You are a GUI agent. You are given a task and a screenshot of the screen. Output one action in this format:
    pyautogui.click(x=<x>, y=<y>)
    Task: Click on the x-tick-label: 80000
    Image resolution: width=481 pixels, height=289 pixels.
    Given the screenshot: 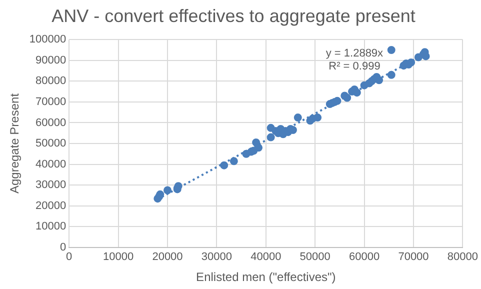 What is the action you would take?
    pyautogui.click(x=462, y=257)
    